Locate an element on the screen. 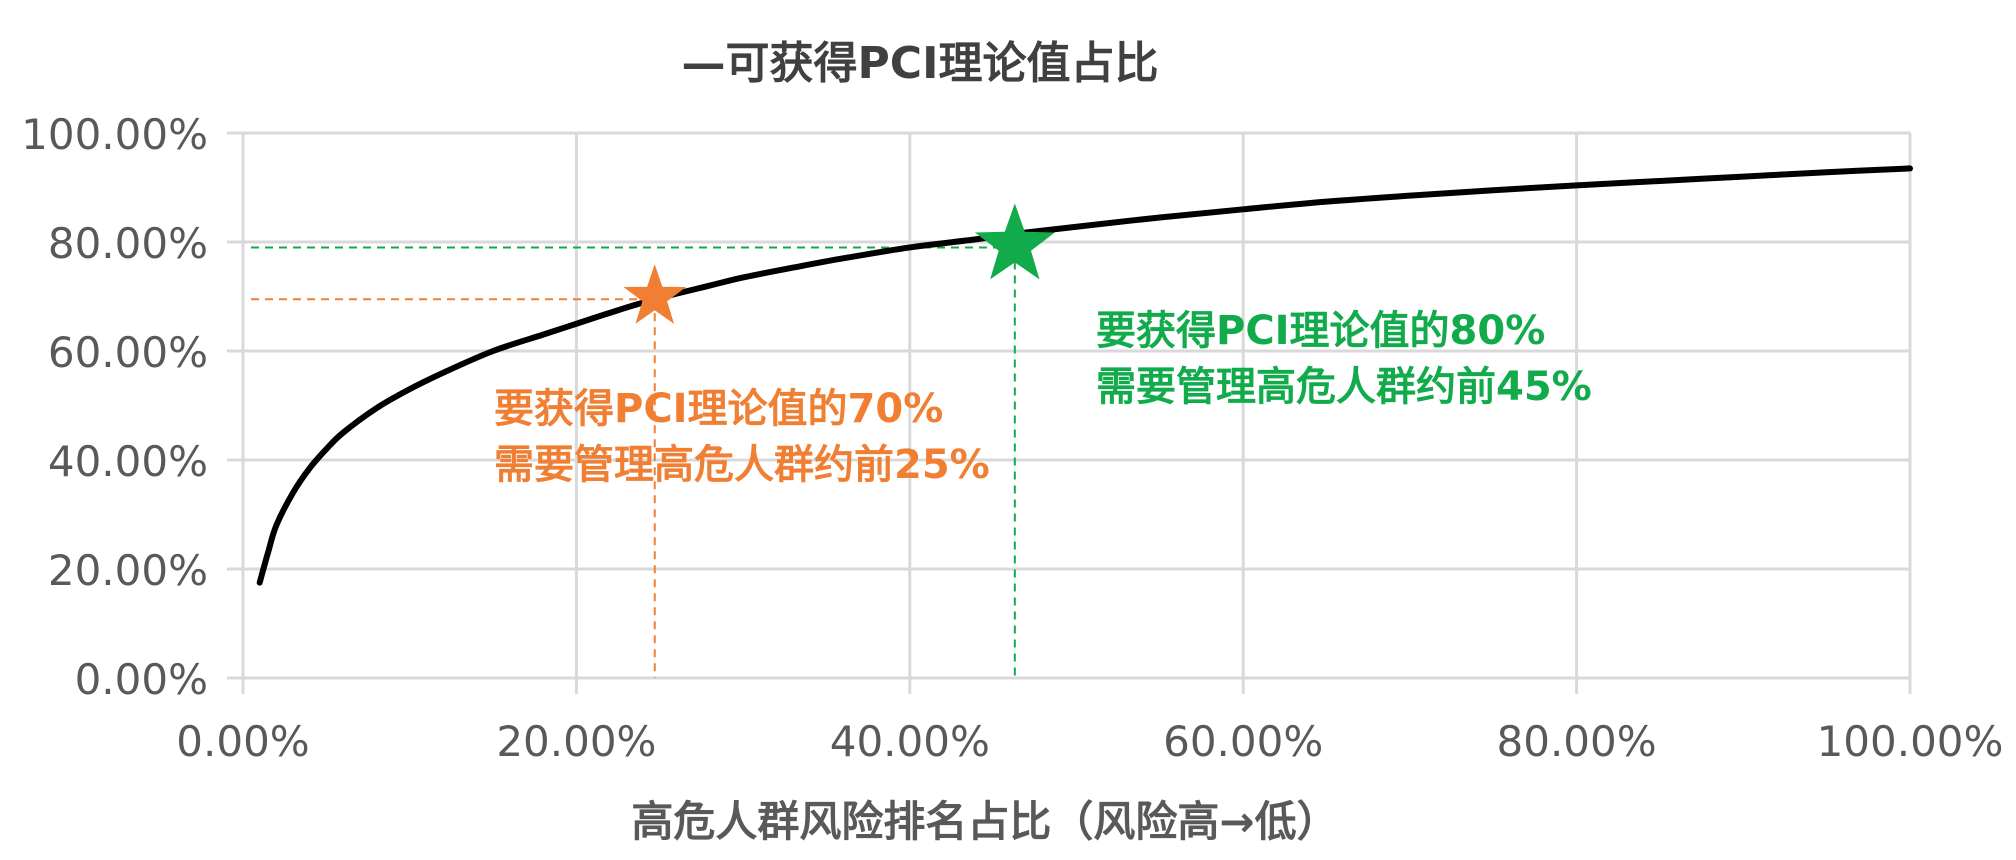  x-tick-label: 20.00% is located at coordinates (576, 741).